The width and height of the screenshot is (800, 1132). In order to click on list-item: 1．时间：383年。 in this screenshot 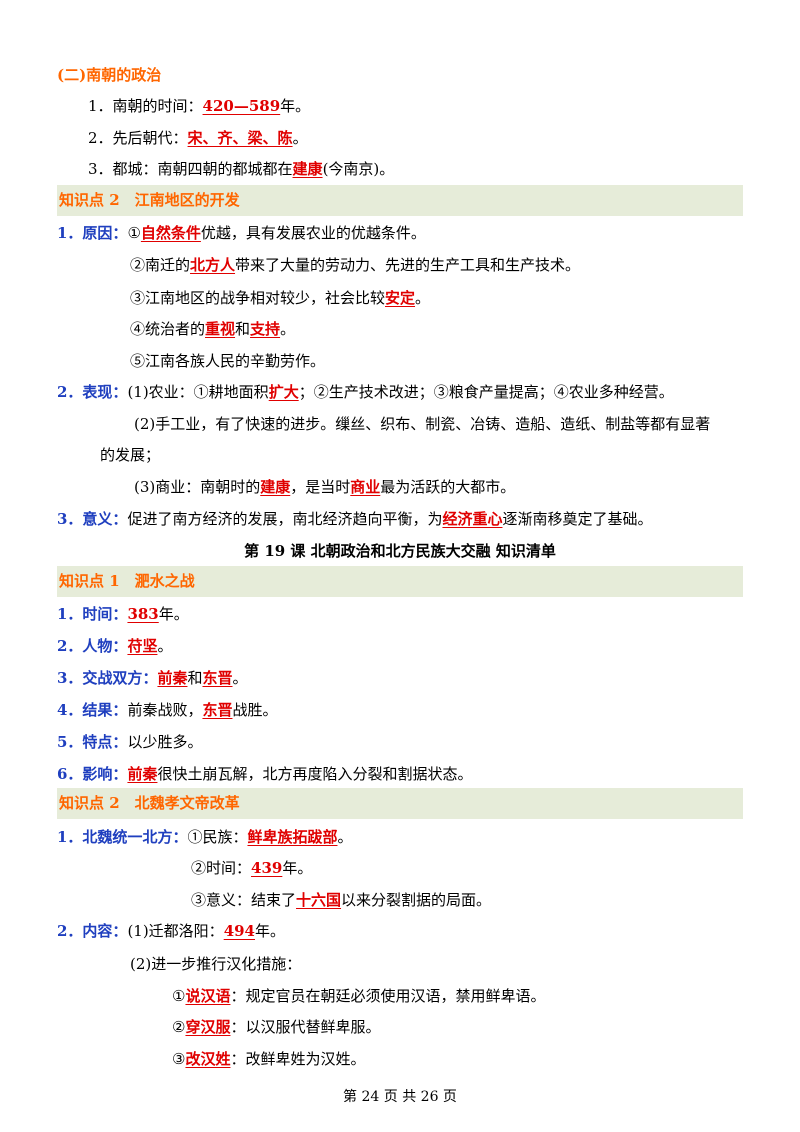, I will do `click(123, 614)`.